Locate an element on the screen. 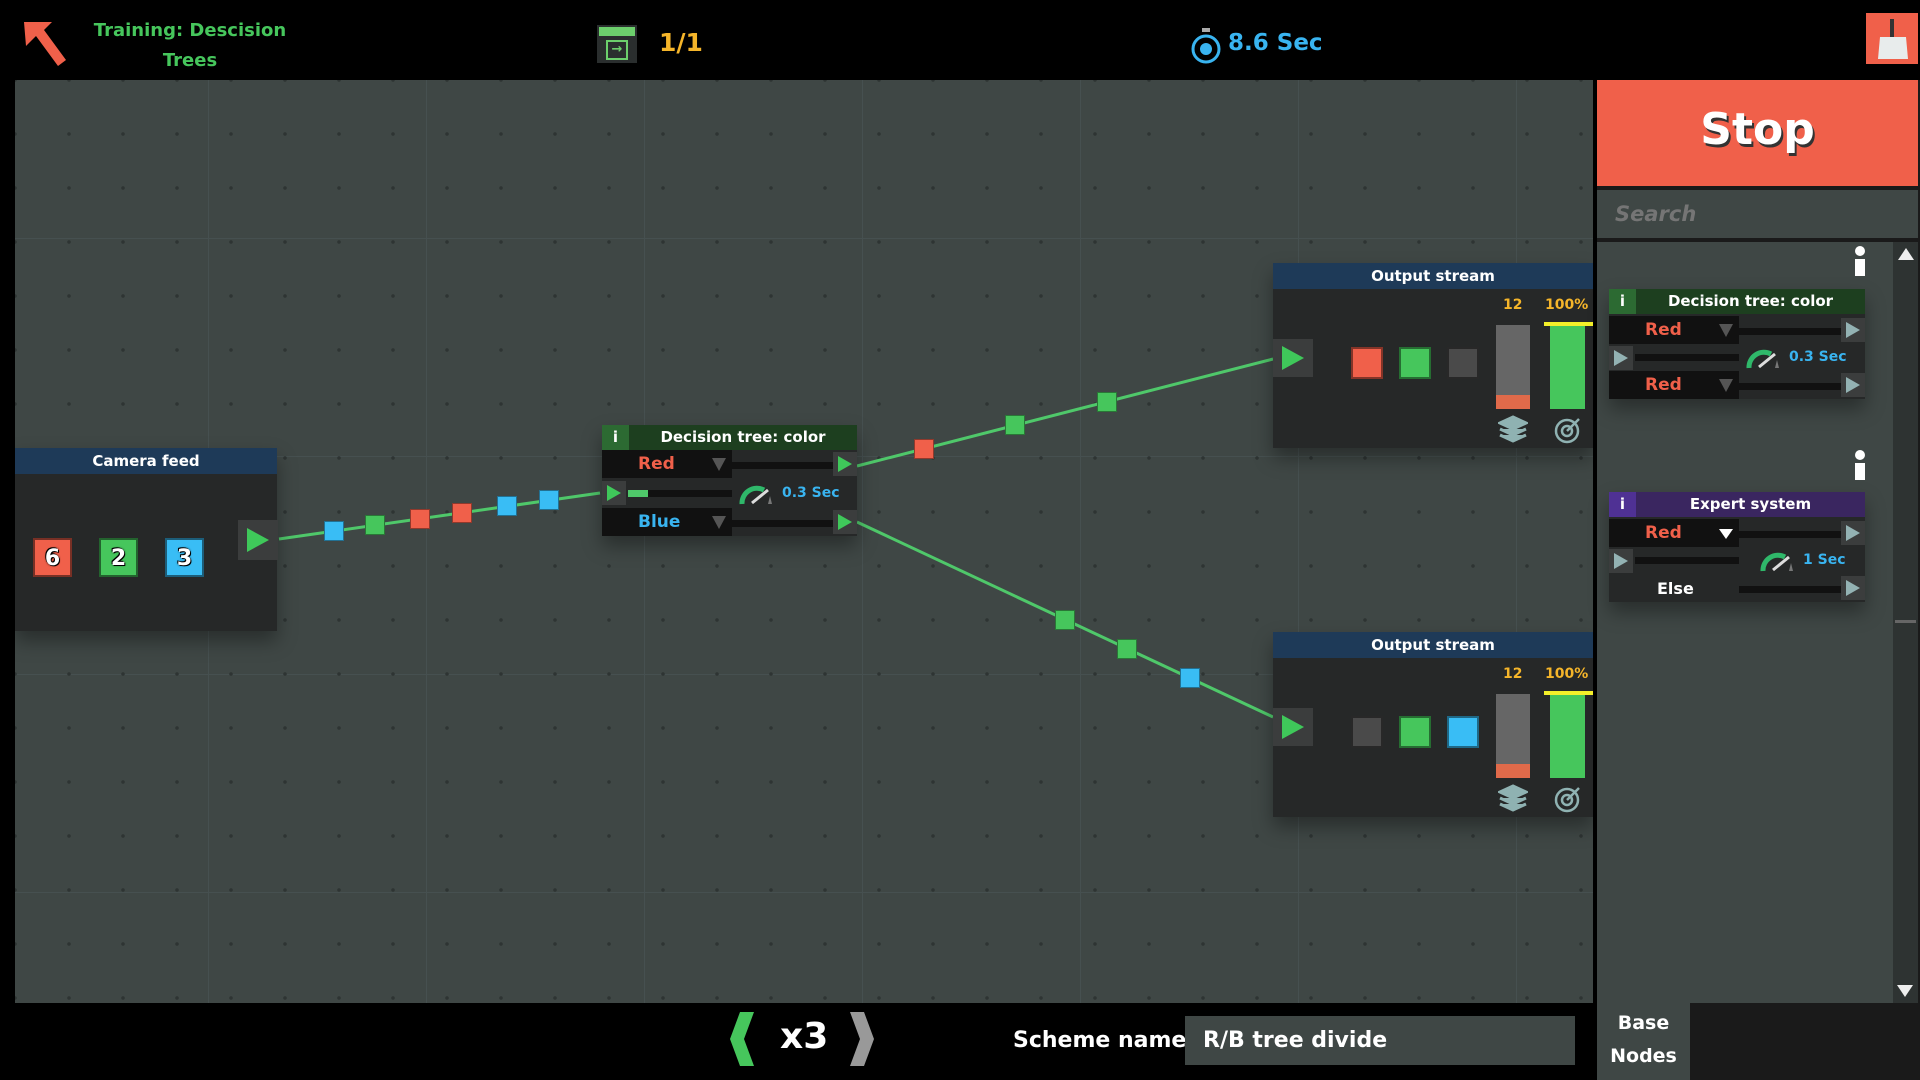 This screenshot has height=1080, width=1920. speed-up-button is located at coordinates (863, 1039).